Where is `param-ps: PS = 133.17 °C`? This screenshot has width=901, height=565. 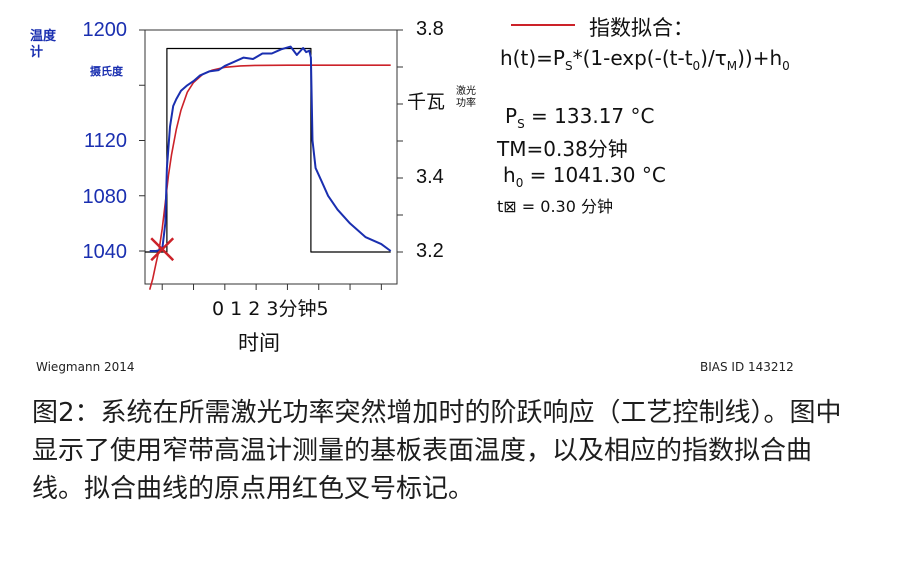 param-ps: PS = 133.17 °C is located at coordinates (580, 117).